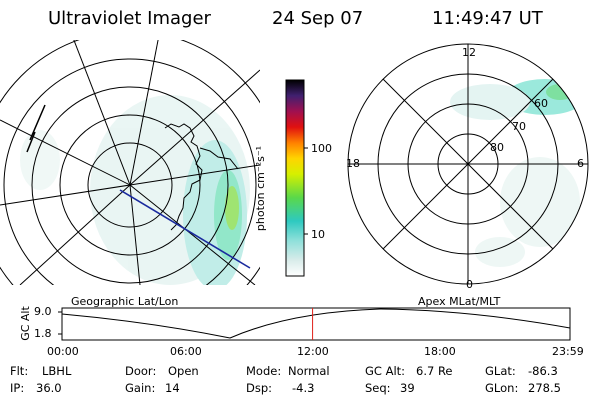  Describe the element at coordinates (519, 126) in the screenshot. I see `mlat-label-70: 70` at that location.